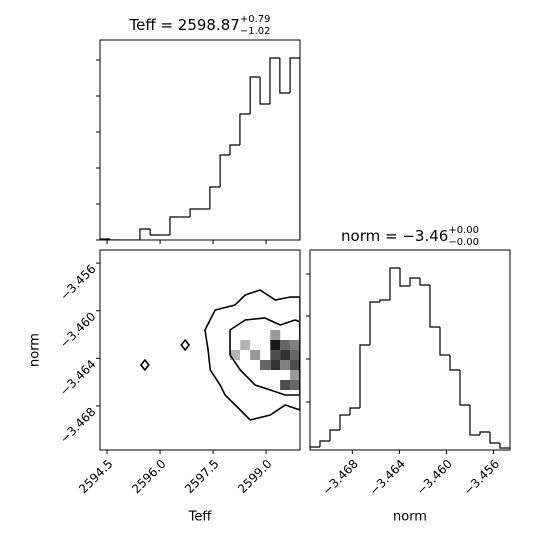 This screenshot has width=550, height=550. What do you see at coordinates (255, 477) in the screenshot?
I see `x-tick-label: 2599.0` at bounding box center [255, 477].